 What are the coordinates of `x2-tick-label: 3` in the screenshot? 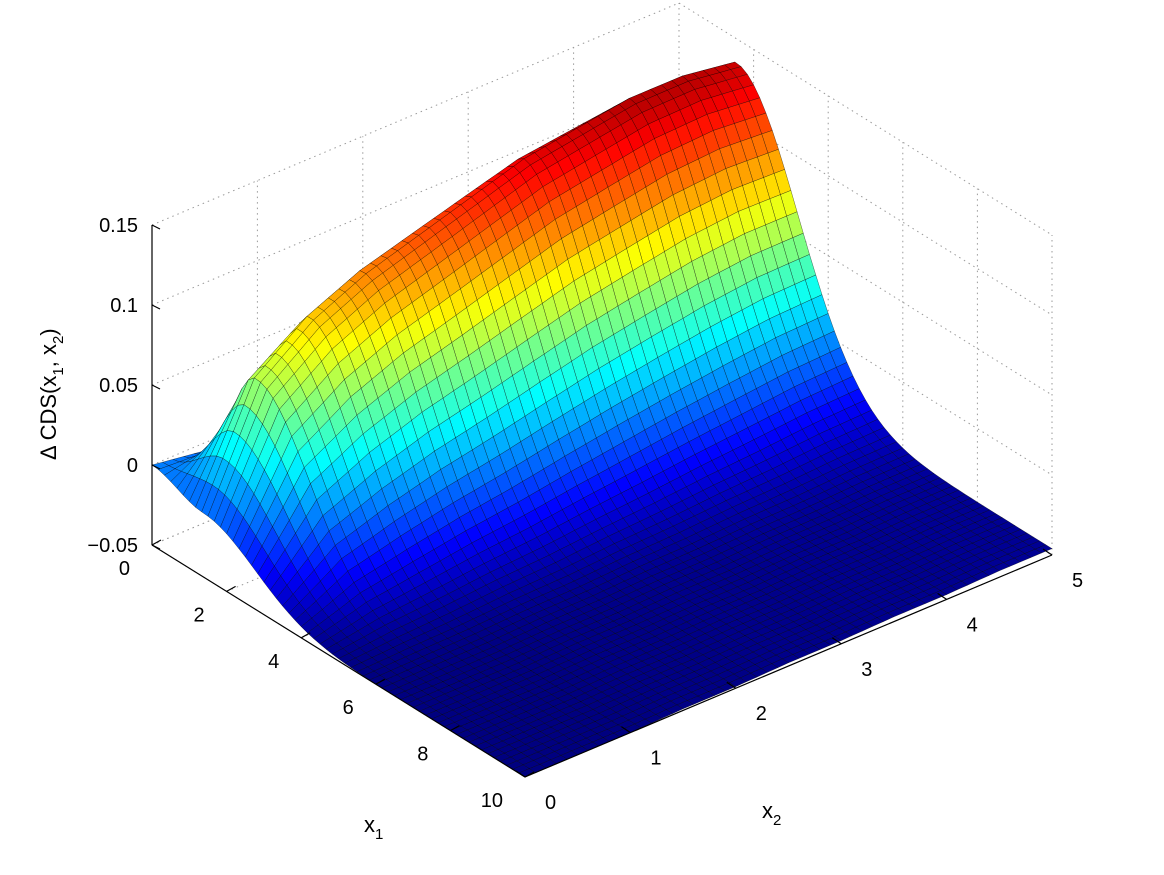 It's located at (866, 670).